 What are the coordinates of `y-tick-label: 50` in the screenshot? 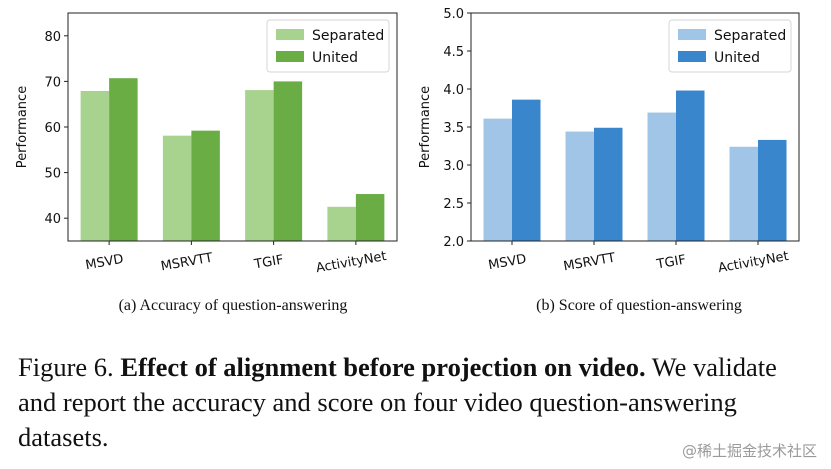 It's located at (52, 174).